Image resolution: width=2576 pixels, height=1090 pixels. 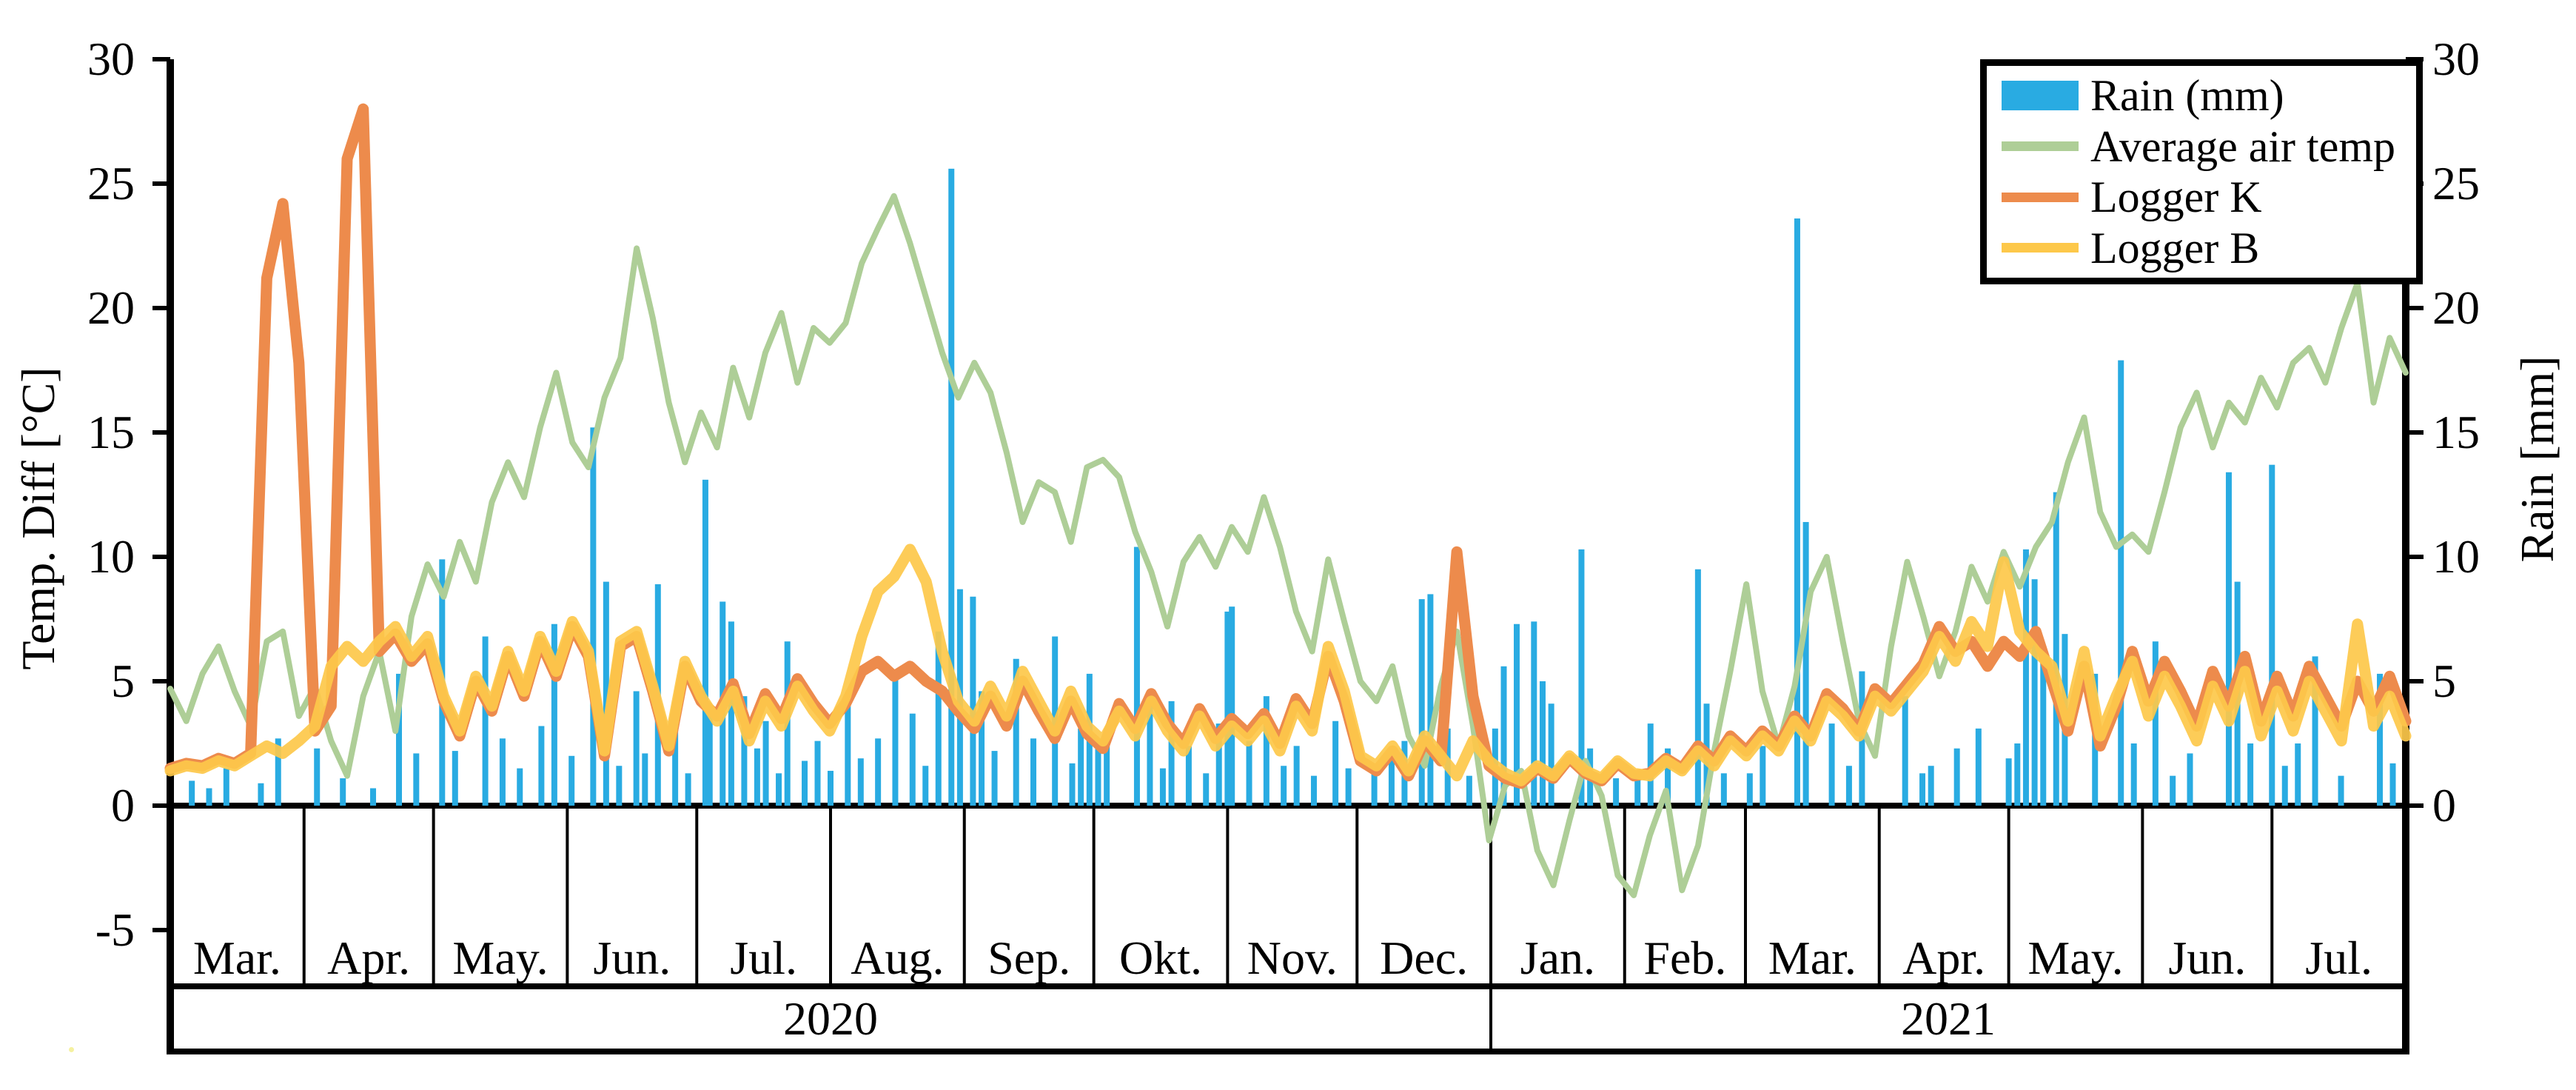 What do you see at coordinates (236, 958) in the screenshot?
I see `x-axis-month-label: Mar.` at bounding box center [236, 958].